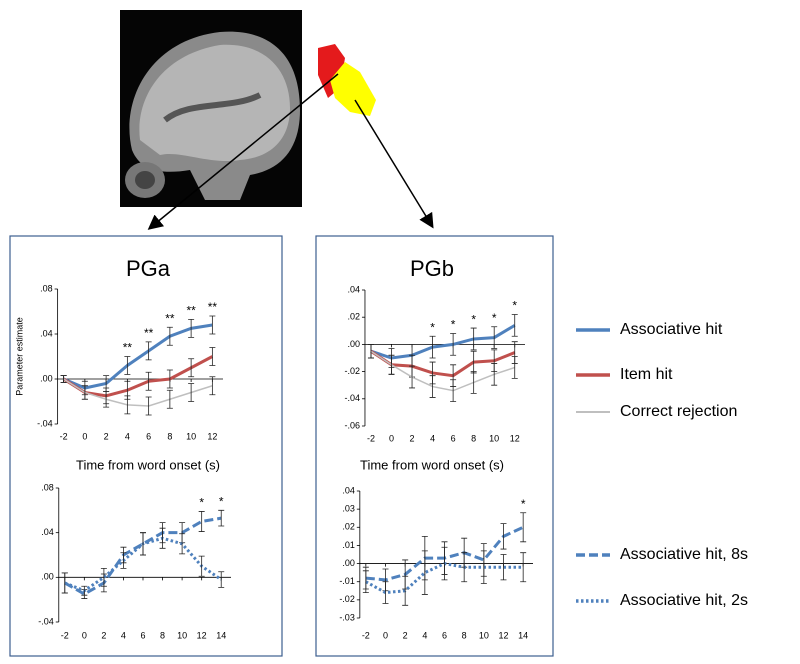  What do you see at coordinates (432, 268) in the screenshot?
I see `chart-title: PGb` at bounding box center [432, 268].